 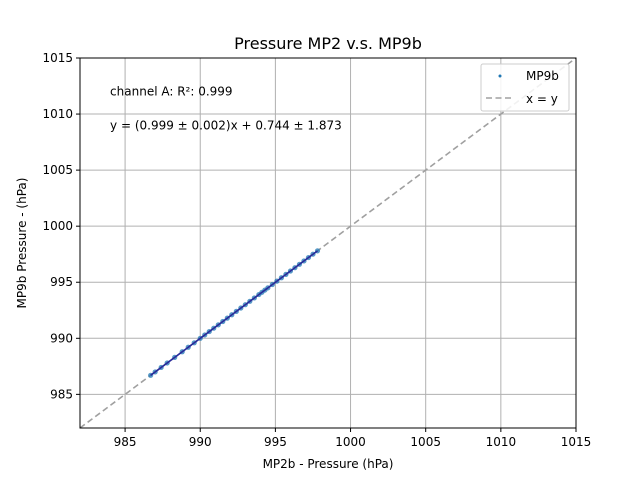 I want to click on legend-marker-mp9b, so click(x=500, y=76).